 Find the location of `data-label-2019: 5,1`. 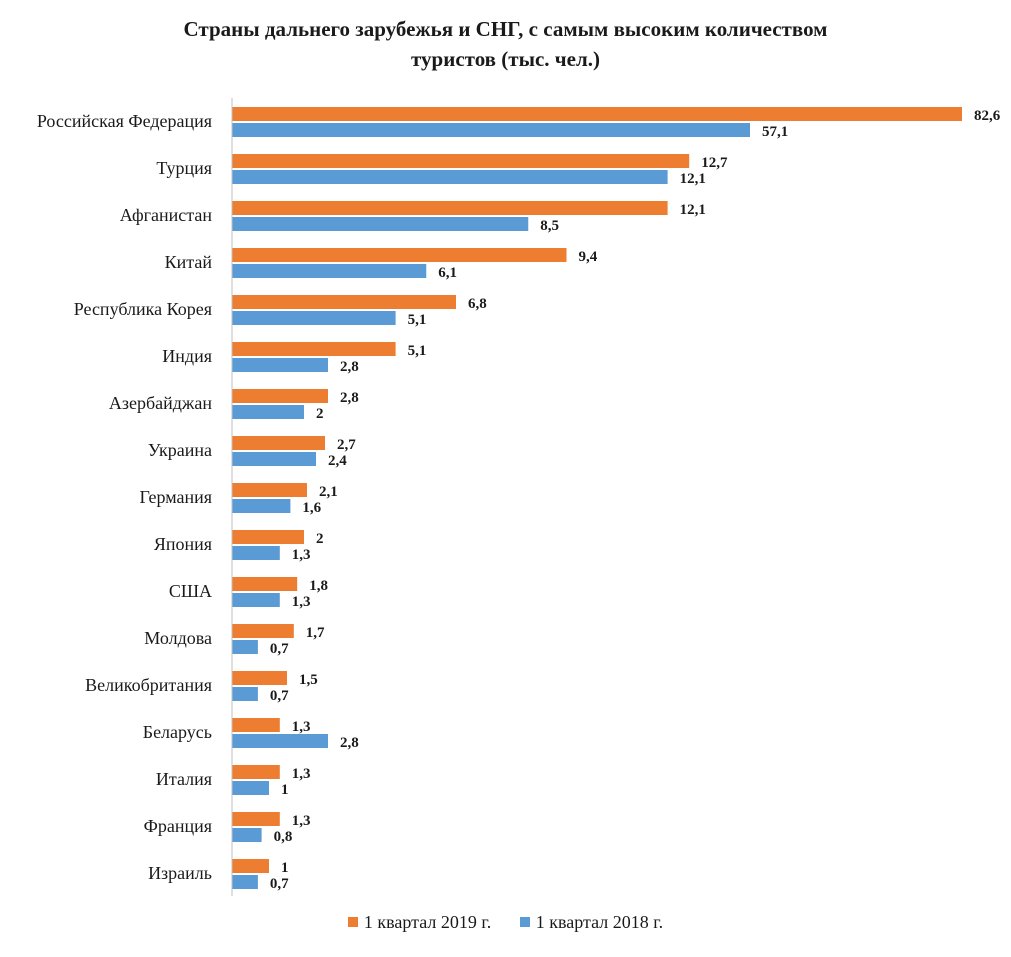

data-label-2019: 5,1 is located at coordinates (417, 351).